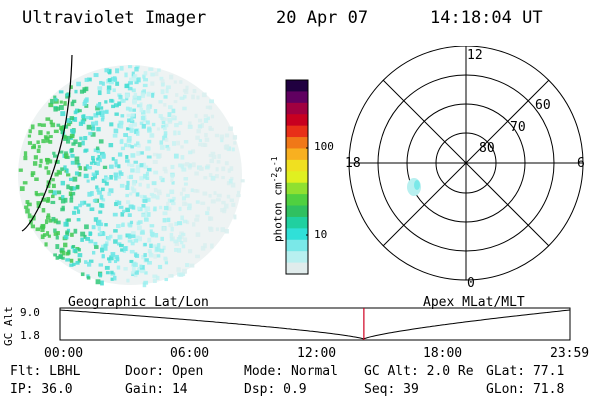 Image resolution: width=600 pixels, height=400 pixels. What do you see at coordinates (474, 302) in the screenshot?
I see `timeline-title-right: Apex MLat/MLT` at bounding box center [474, 302].